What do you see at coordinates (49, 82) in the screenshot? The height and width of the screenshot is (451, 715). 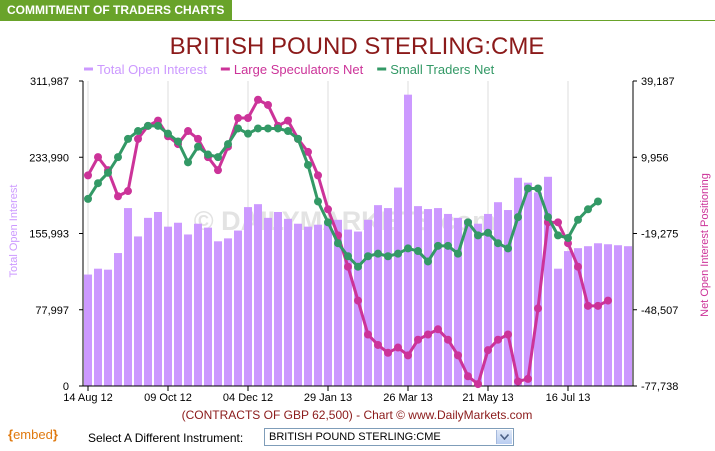 I see `left-tick-label: 311,987` at bounding box center [49, 82].